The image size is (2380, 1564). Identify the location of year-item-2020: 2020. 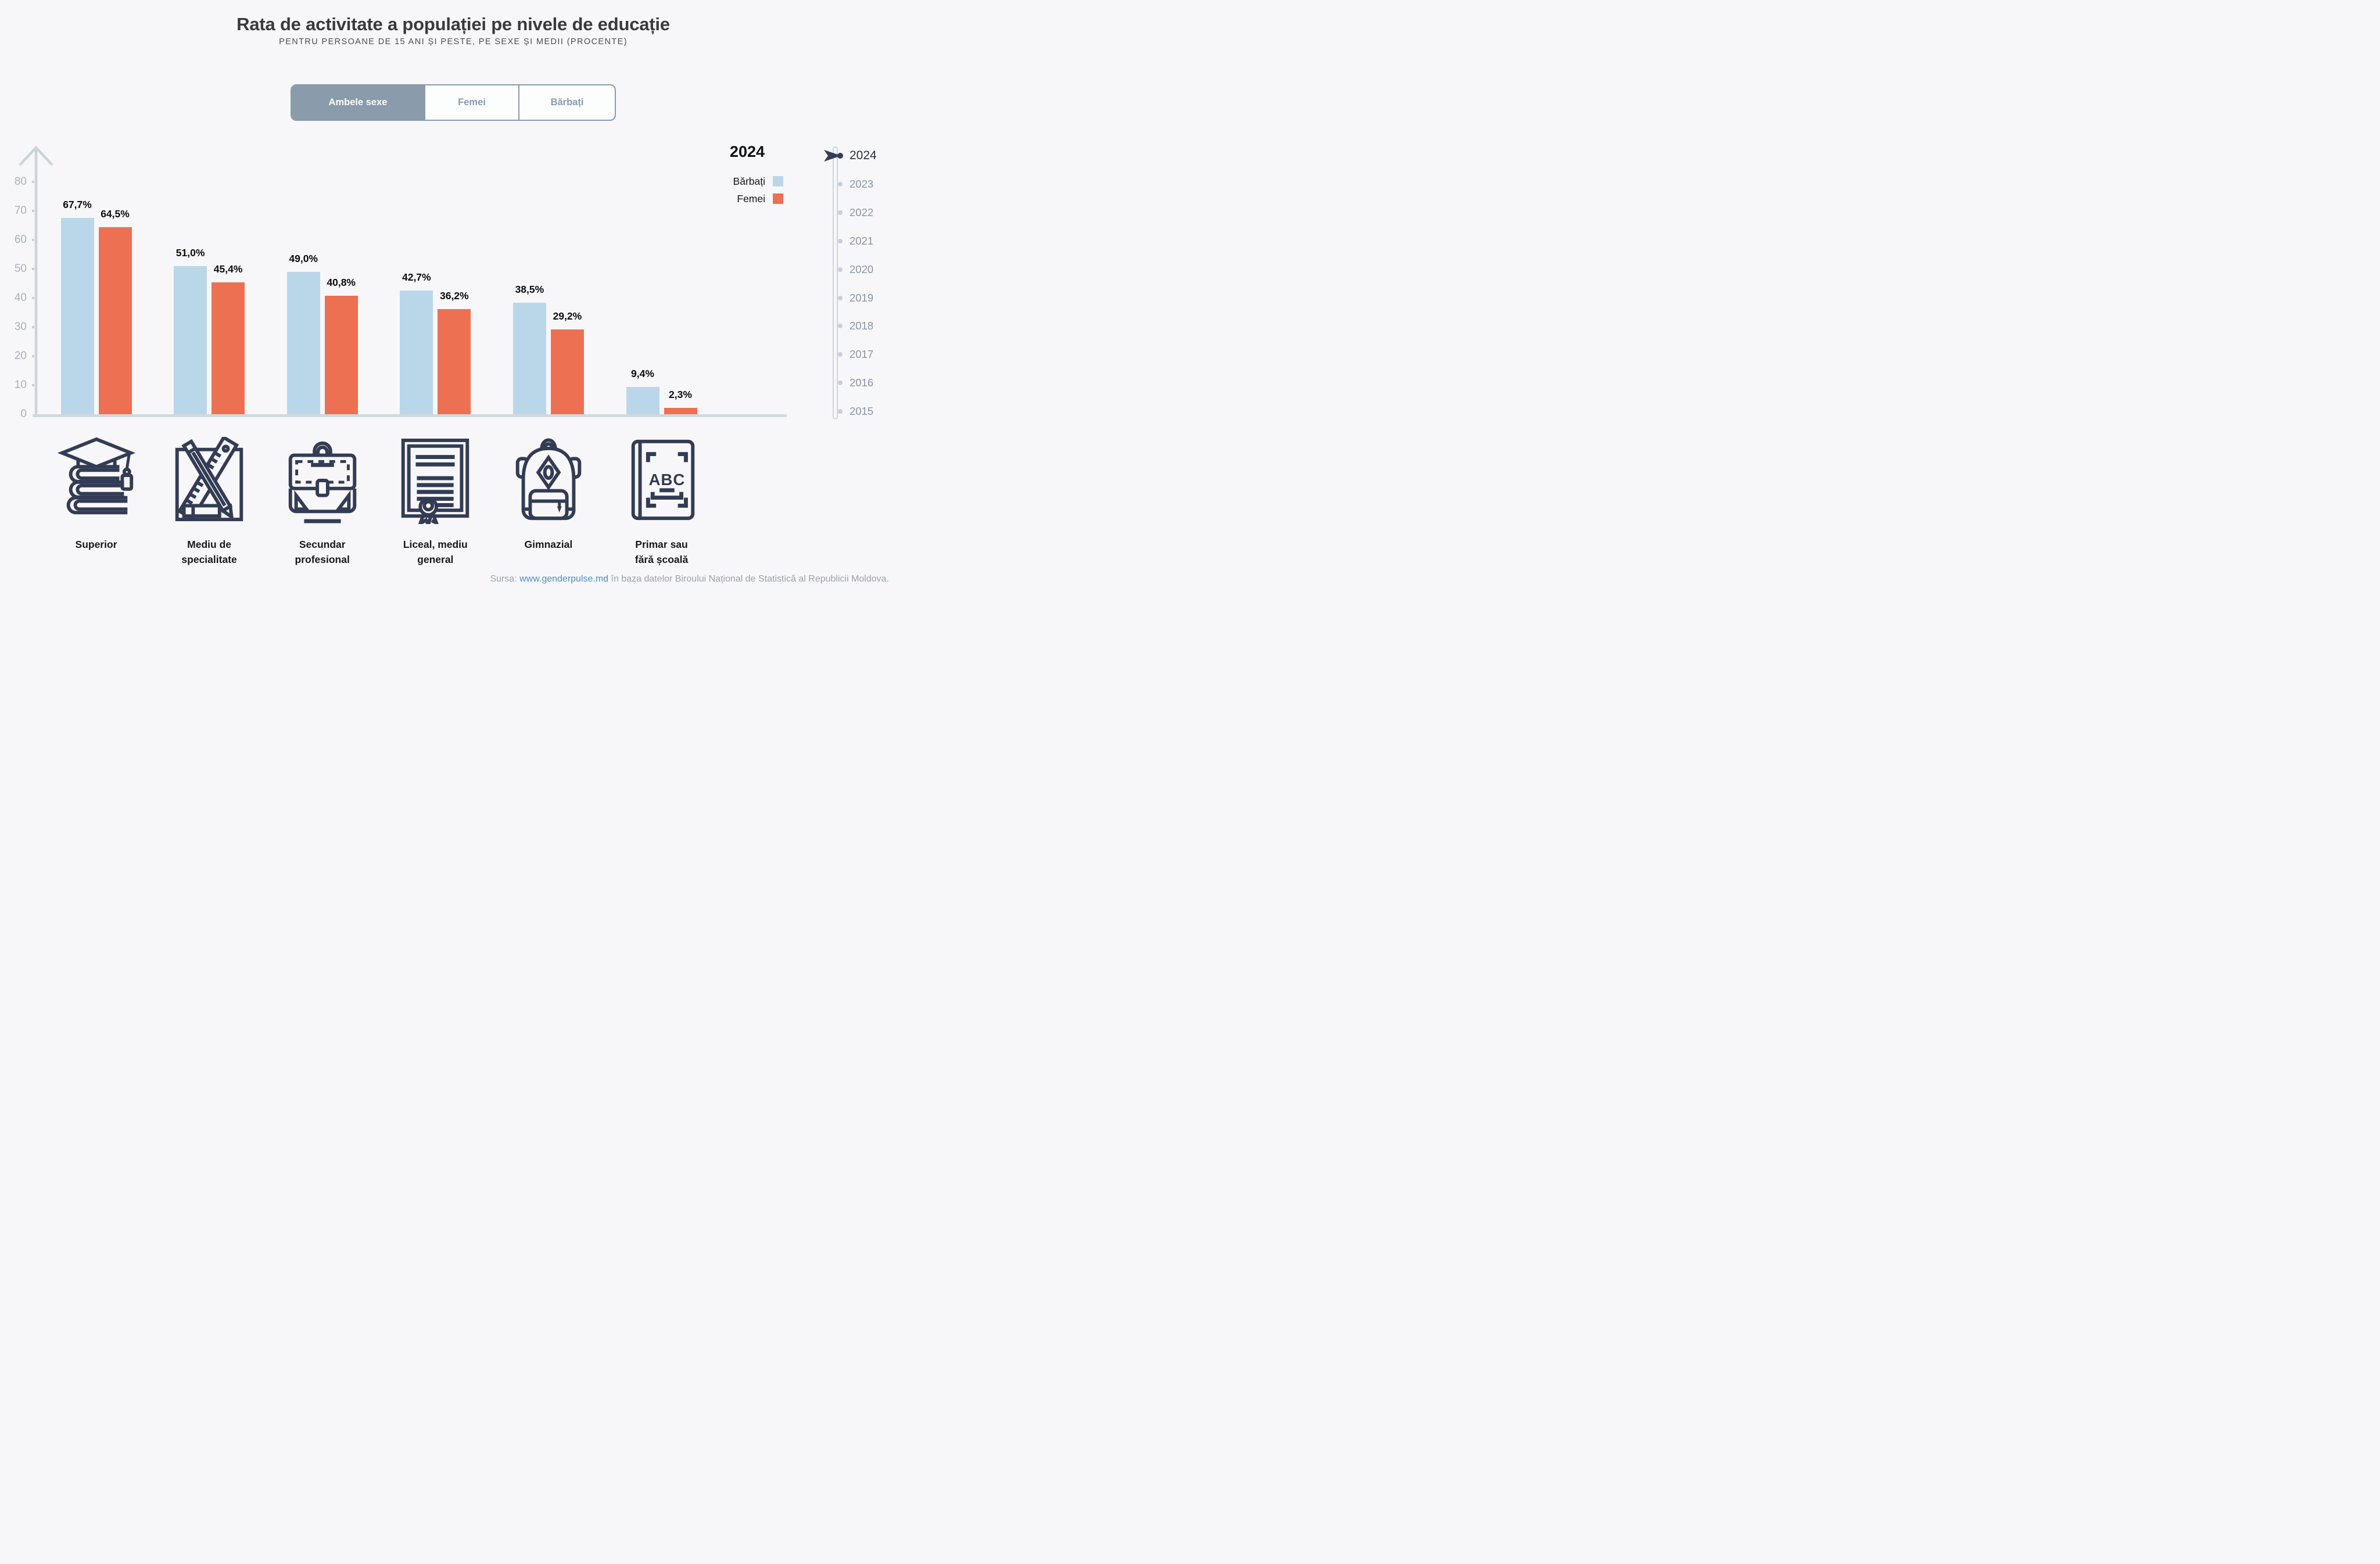
(865, 269).